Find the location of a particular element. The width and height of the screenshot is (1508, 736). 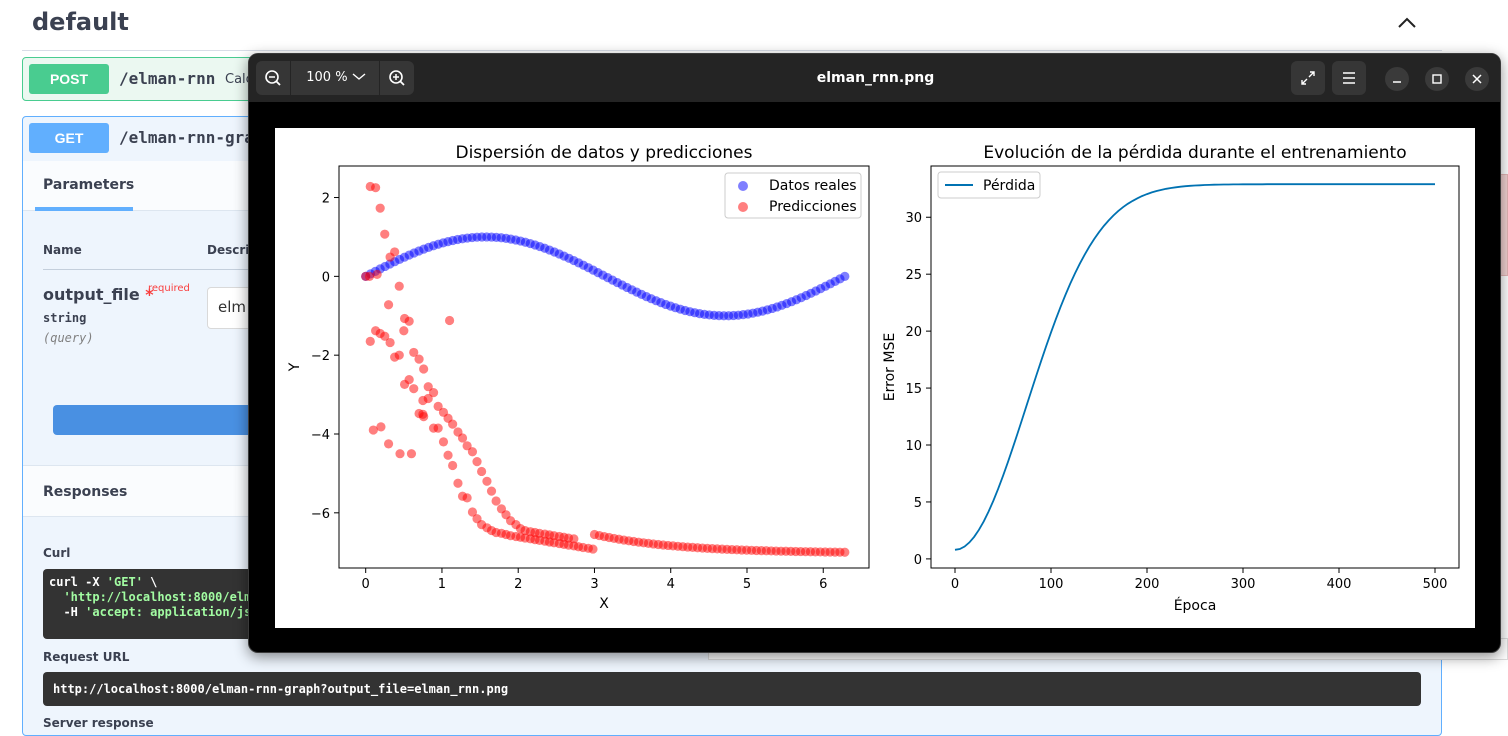

maximize-icon is located at coordinates (1437, 79).